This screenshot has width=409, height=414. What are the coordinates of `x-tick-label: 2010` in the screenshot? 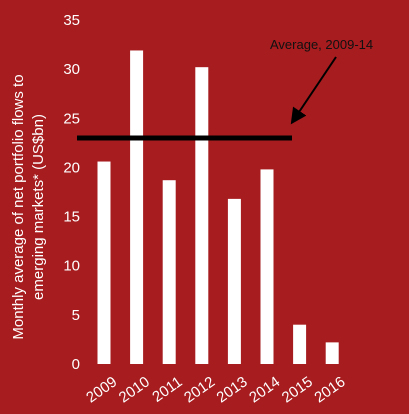 It's located at (134, 389).